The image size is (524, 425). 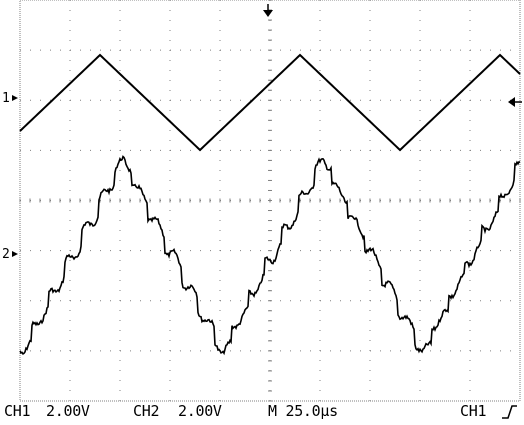 What do you see at coordinates (68, 411) in the screenshot?
I see `ch1-scale: 2.00V` at bounding box center [68, 411].